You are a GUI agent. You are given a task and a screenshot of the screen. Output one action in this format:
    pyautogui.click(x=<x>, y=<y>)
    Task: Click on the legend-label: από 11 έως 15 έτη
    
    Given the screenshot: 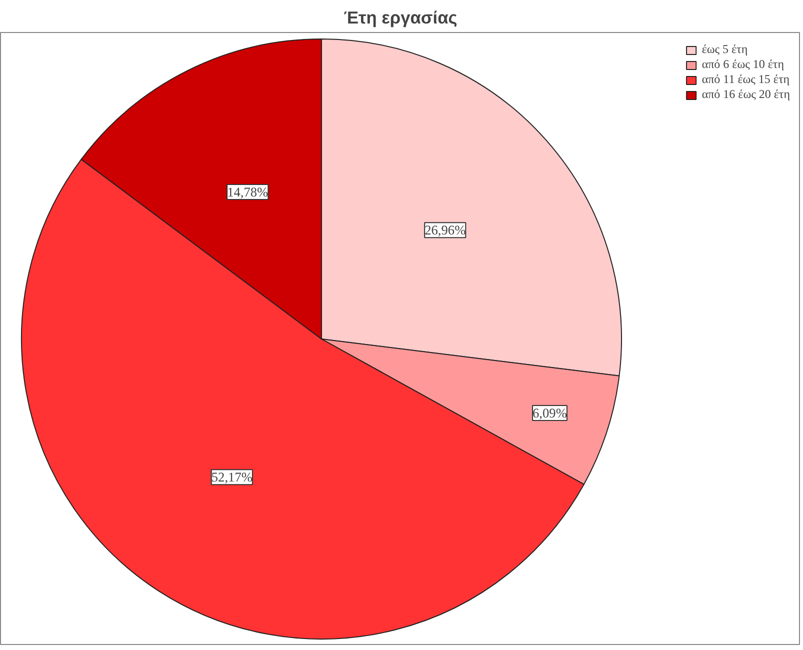 What is the action you would take?
    pyautogui.click(x=746, y=79)
    